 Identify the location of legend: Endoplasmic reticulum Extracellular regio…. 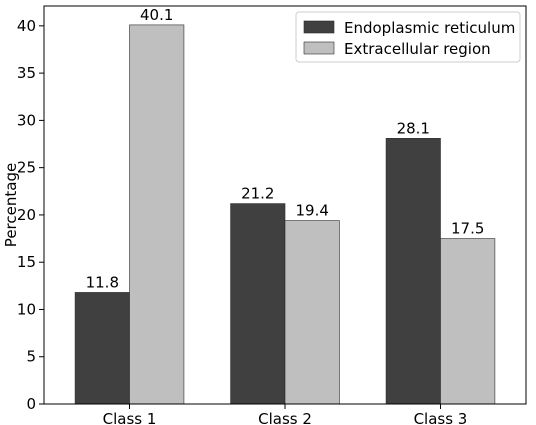
(408, 37).